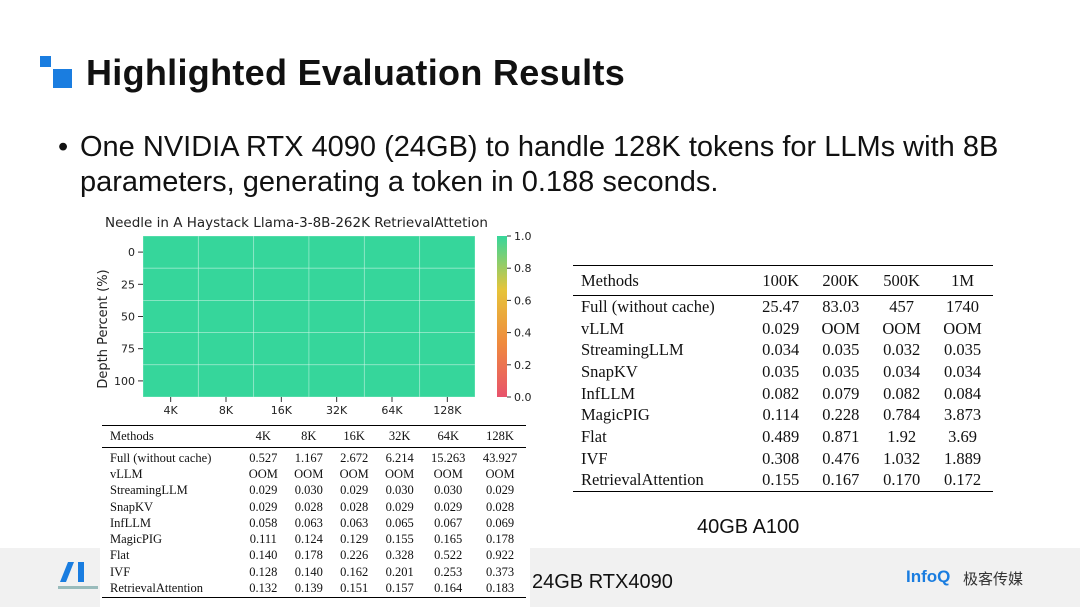 The image size is (1080, 607). I want to click on table-cell: 0.069, so click(500, 522).